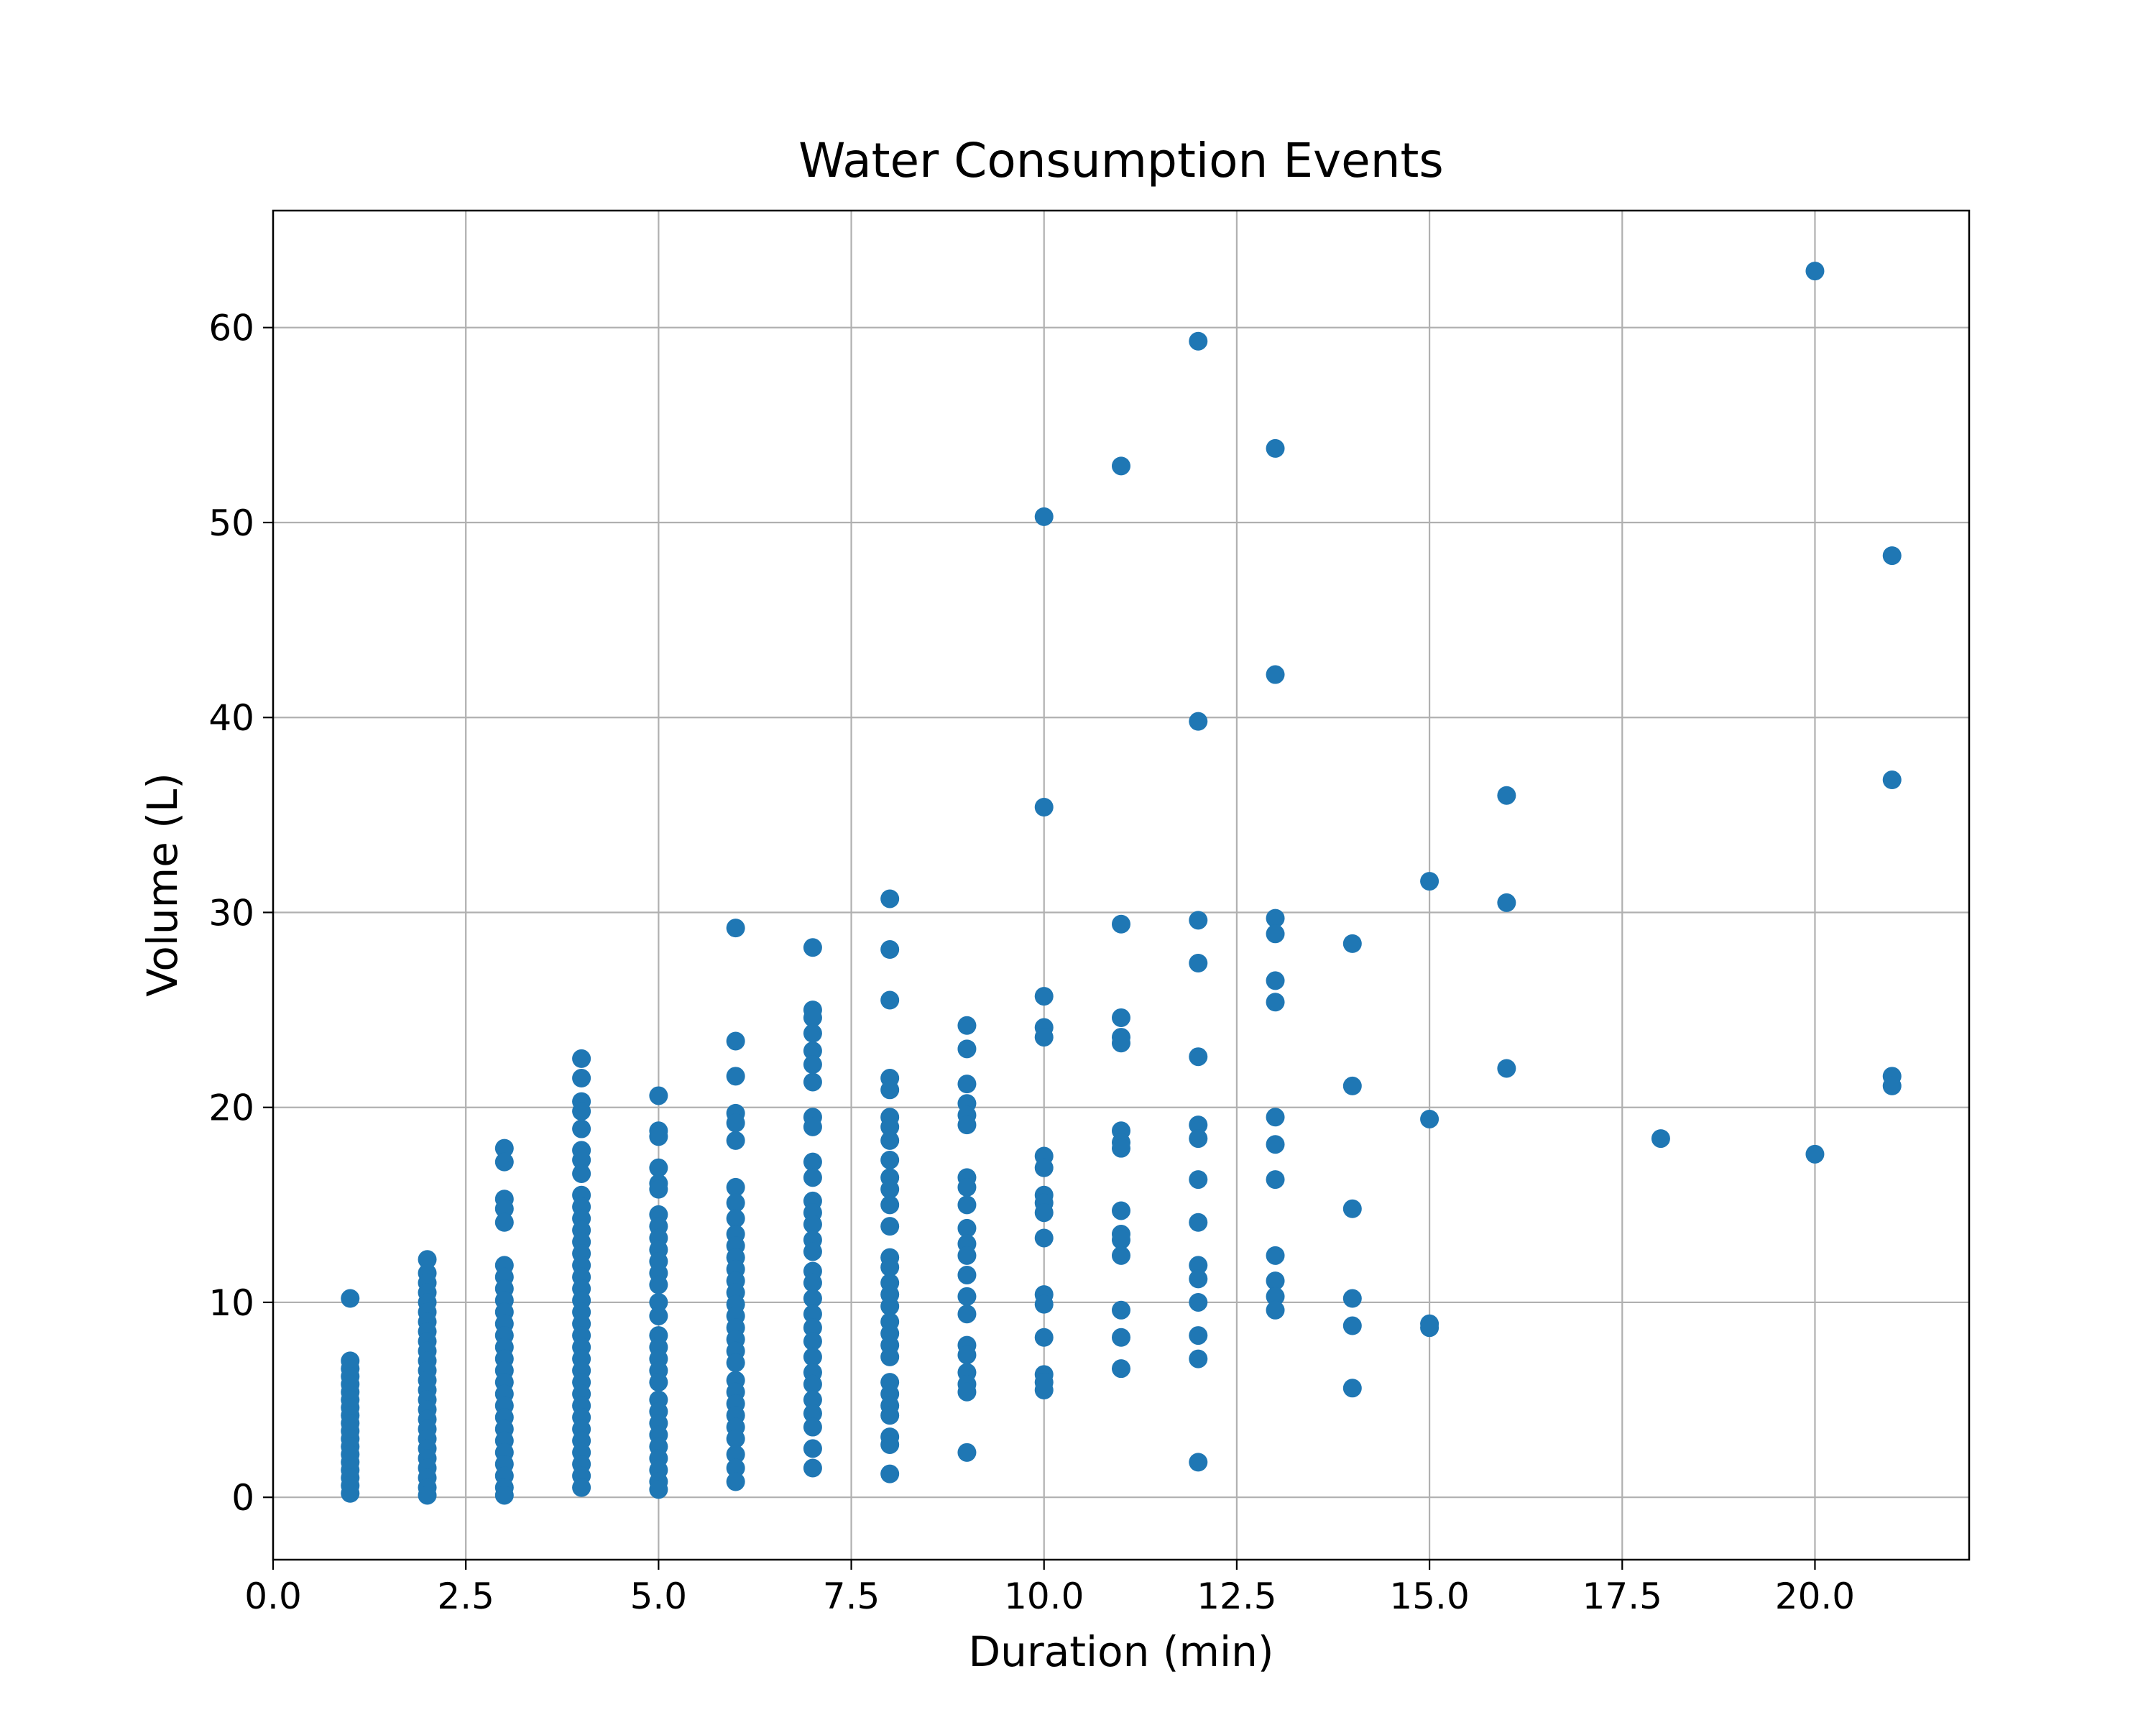 This screenshot has height=1725, width=2156. Describe the element at coordinates (240, 913) in the screenshot. I see `y-axis-ticks: 0 10 20 30 40 50 60` at that location.